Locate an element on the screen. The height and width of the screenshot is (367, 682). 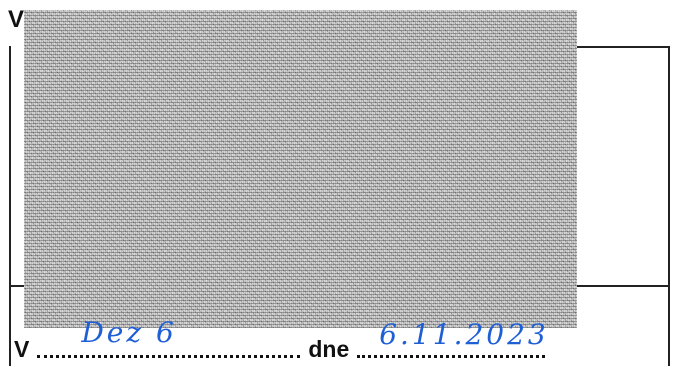
frame-right-line is located at coordinates (669, 206).